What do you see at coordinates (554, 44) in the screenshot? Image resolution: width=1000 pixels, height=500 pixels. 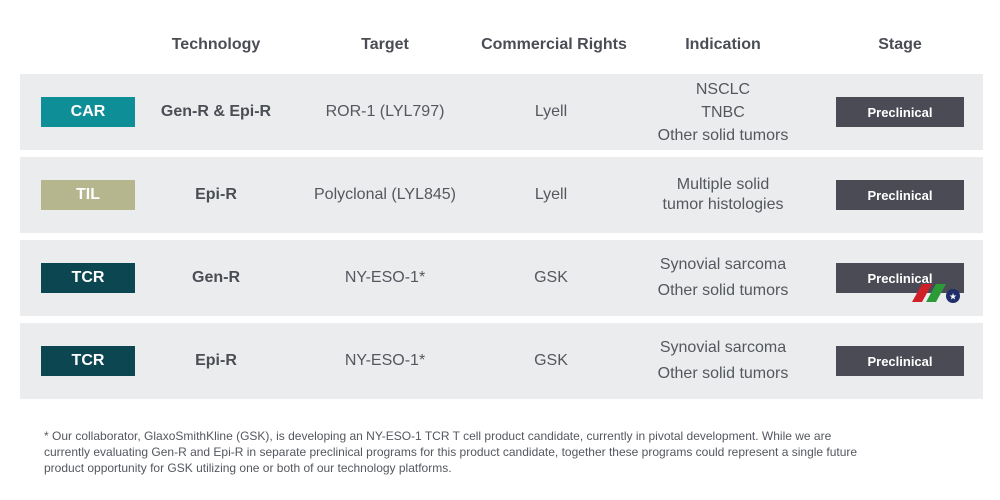 I see `header-commercial-rights: Commercial Rights` at bounding box center [554, 44].